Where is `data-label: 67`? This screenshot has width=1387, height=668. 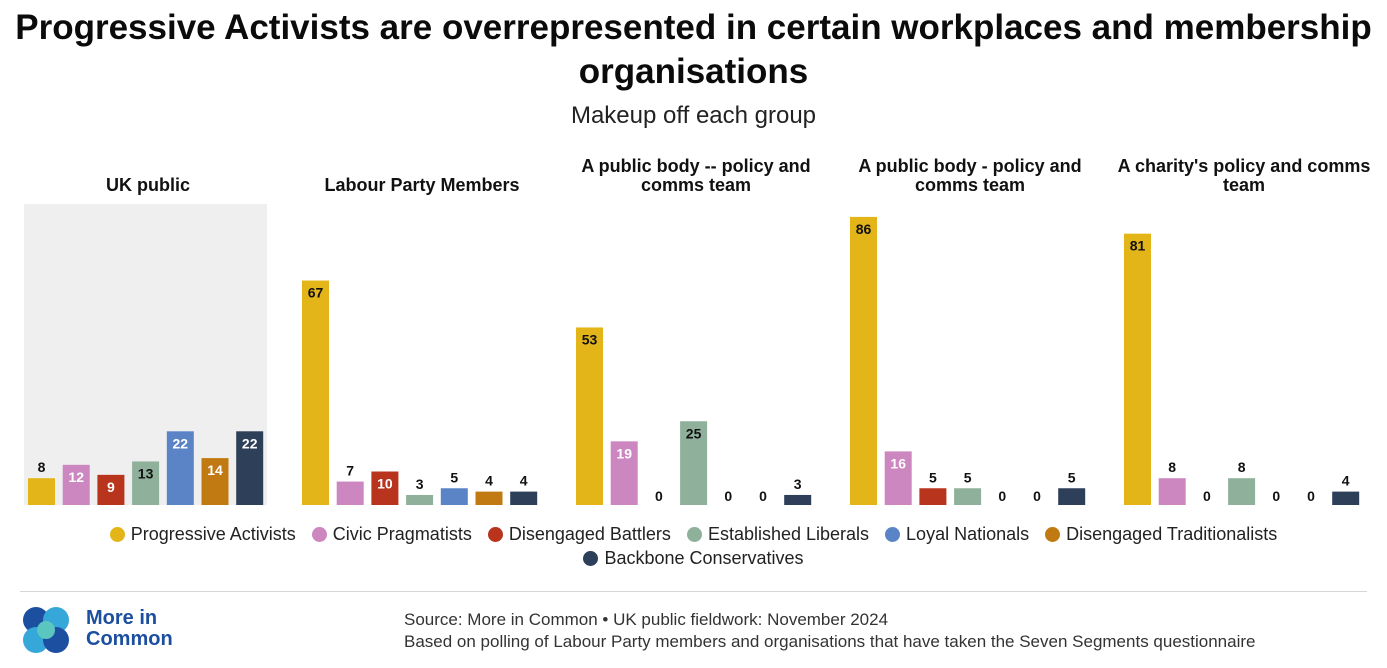 data-label: 67 is located at coordinates (316, 293).